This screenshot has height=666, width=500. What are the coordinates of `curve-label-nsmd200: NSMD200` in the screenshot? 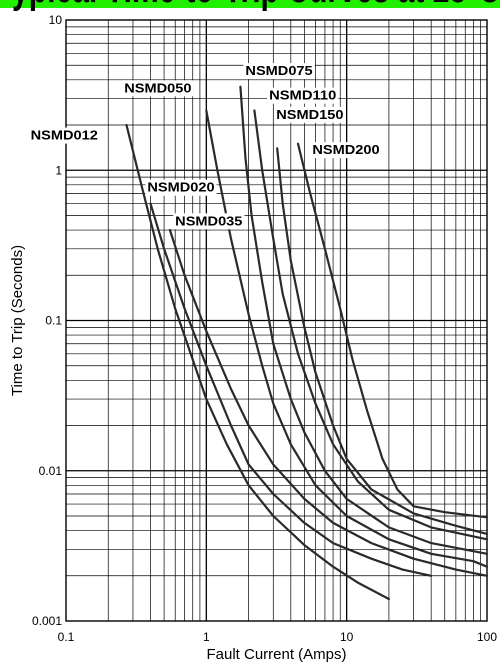 It's located at (345, 149).